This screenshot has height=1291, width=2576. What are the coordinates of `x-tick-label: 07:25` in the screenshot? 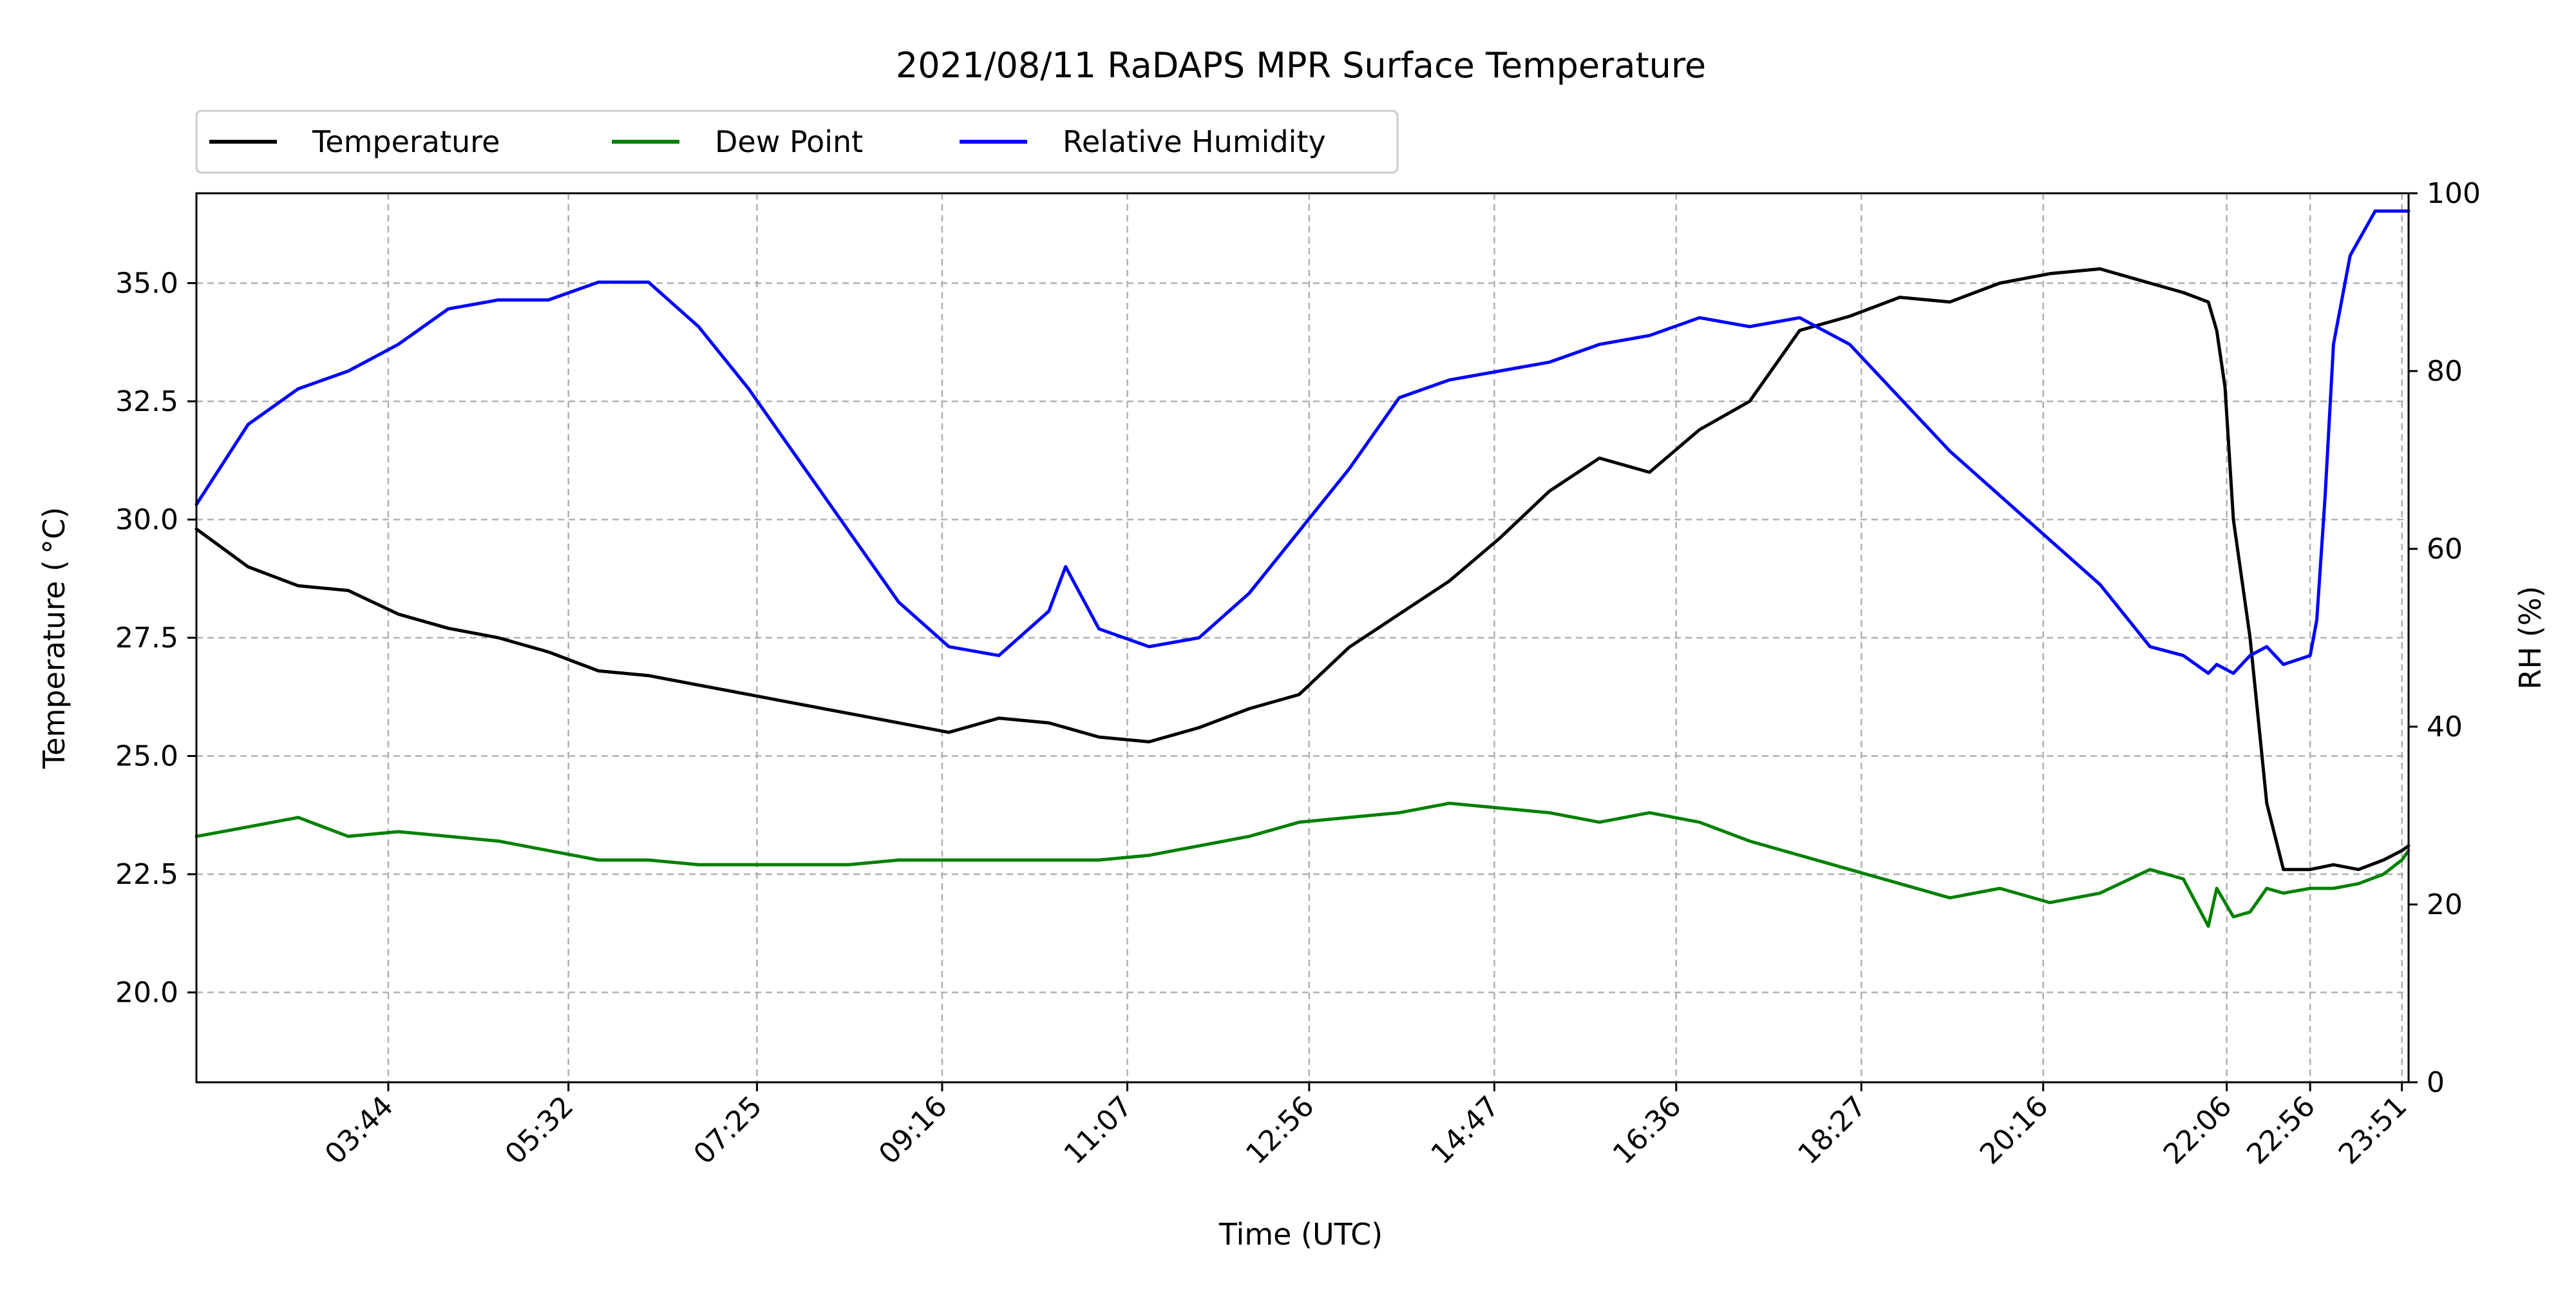 It's located at (727, 1130).